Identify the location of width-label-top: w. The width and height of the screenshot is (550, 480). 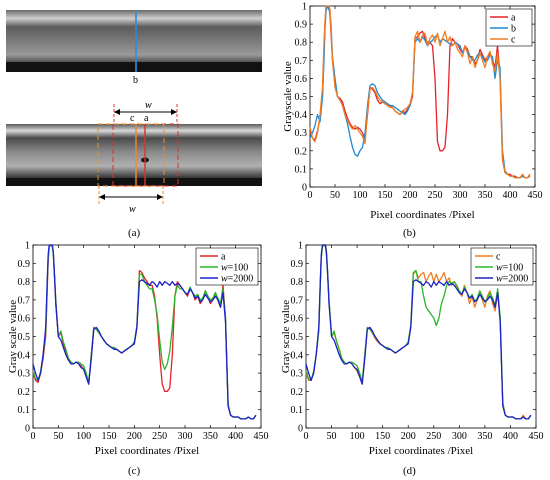
(148, 105).